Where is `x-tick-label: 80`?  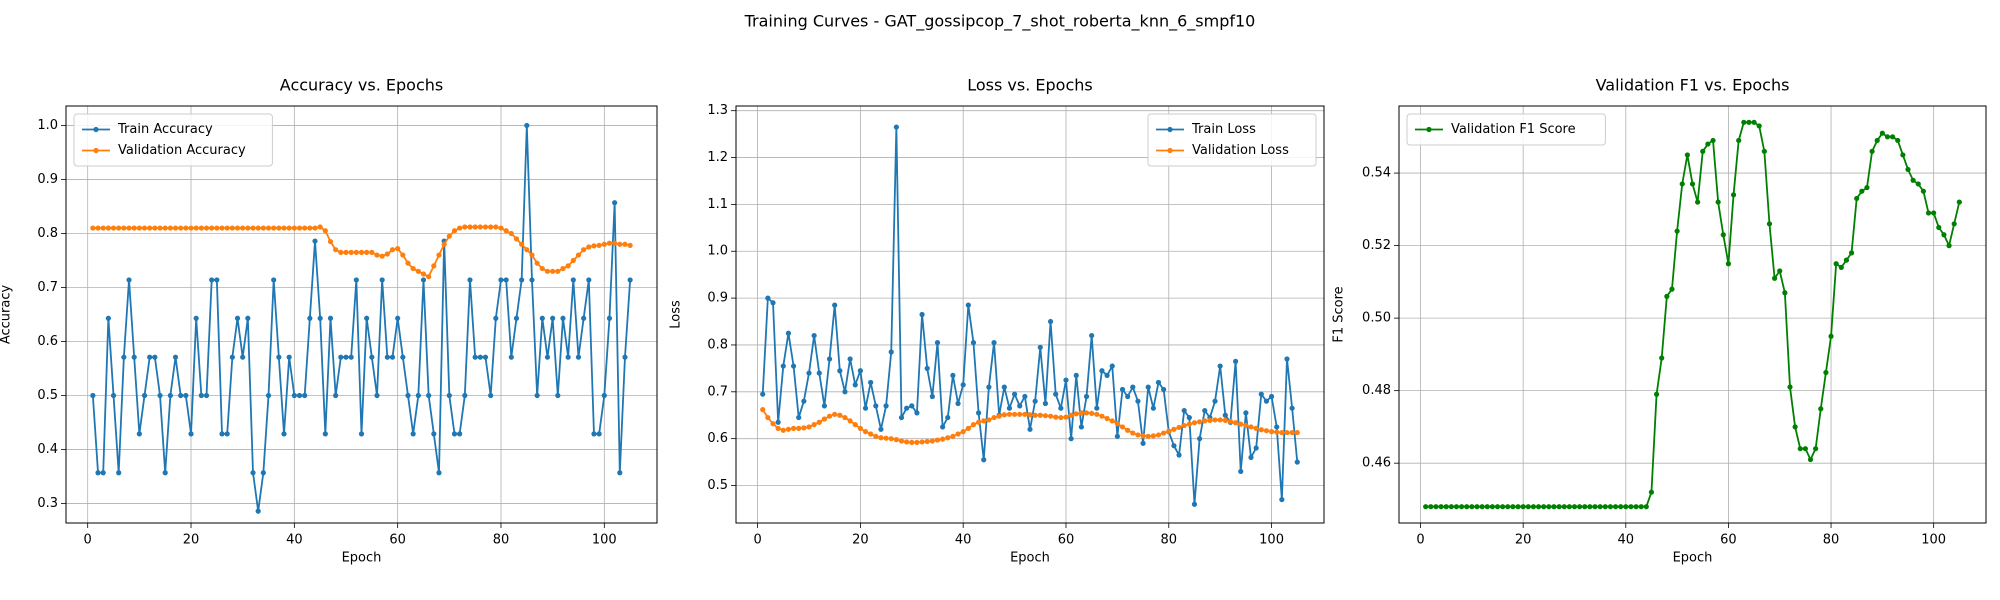
x-tick-label: 80 is located at coordinates (501, 540).